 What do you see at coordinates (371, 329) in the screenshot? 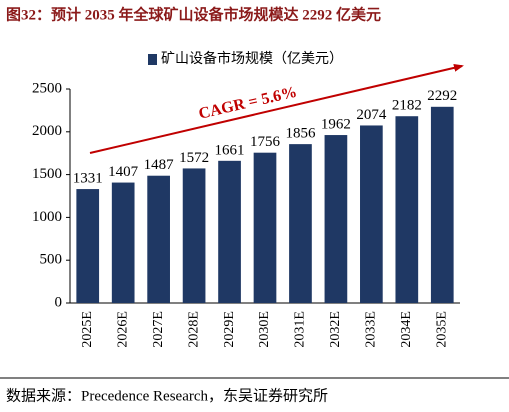
I see `x-tick-label: 2033E` at bounding box center [371, 329].